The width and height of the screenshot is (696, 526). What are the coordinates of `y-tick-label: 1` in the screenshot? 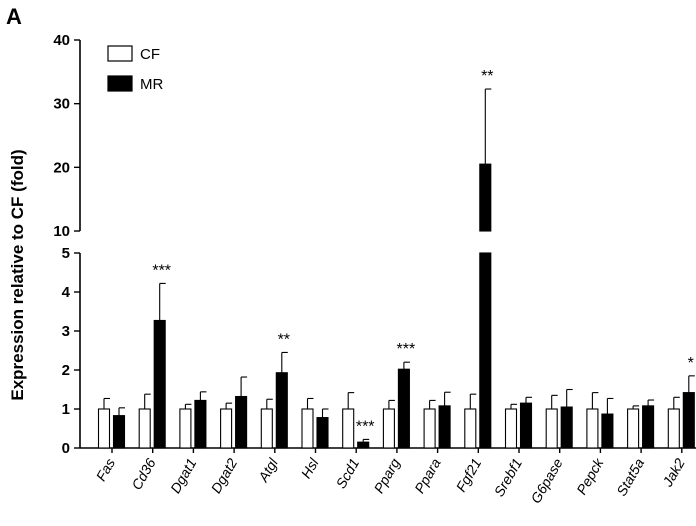 It's located at (66, 409).